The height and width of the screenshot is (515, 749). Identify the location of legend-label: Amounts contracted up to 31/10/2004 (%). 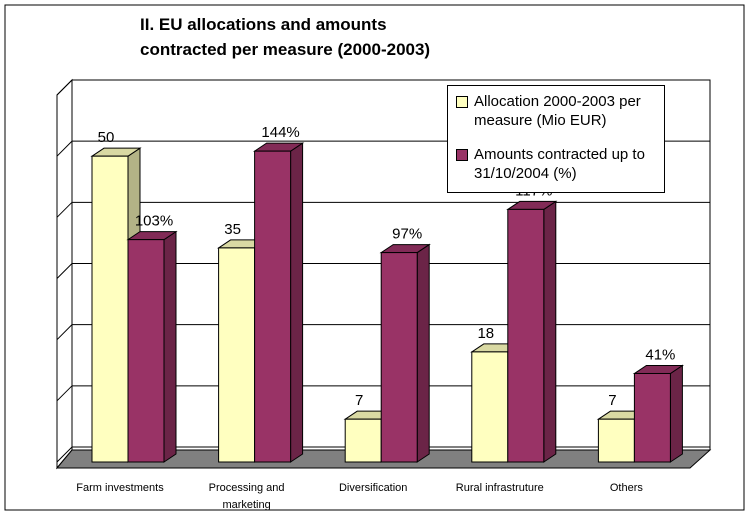
(559, 164).